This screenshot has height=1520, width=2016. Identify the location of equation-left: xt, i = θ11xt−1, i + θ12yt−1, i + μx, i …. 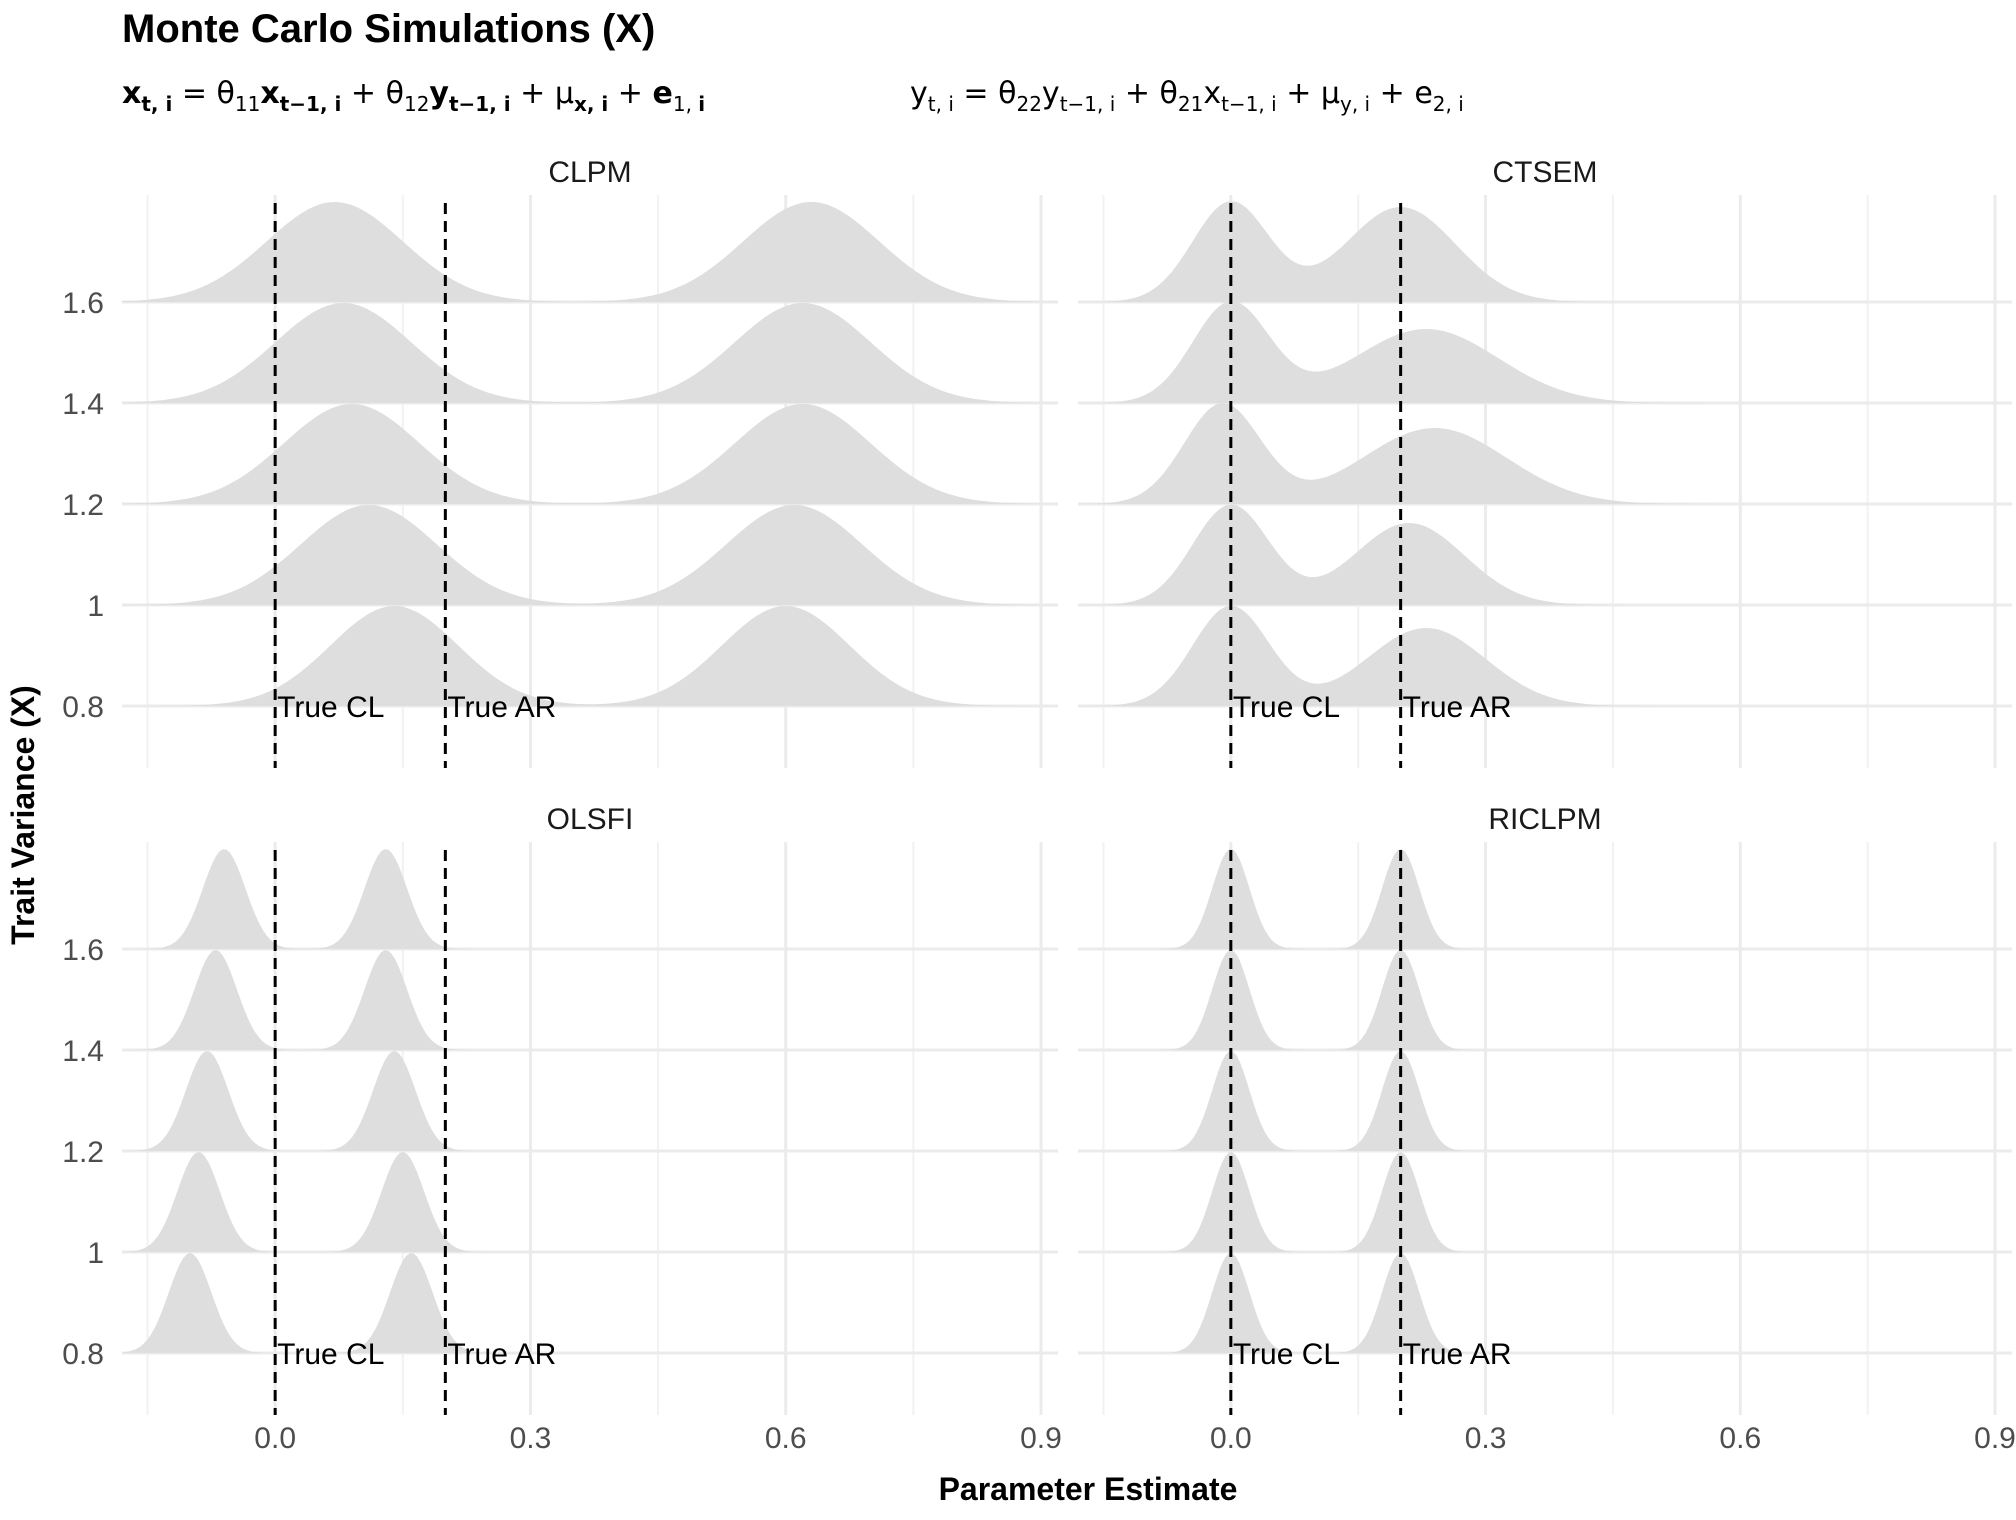
(413, 96).